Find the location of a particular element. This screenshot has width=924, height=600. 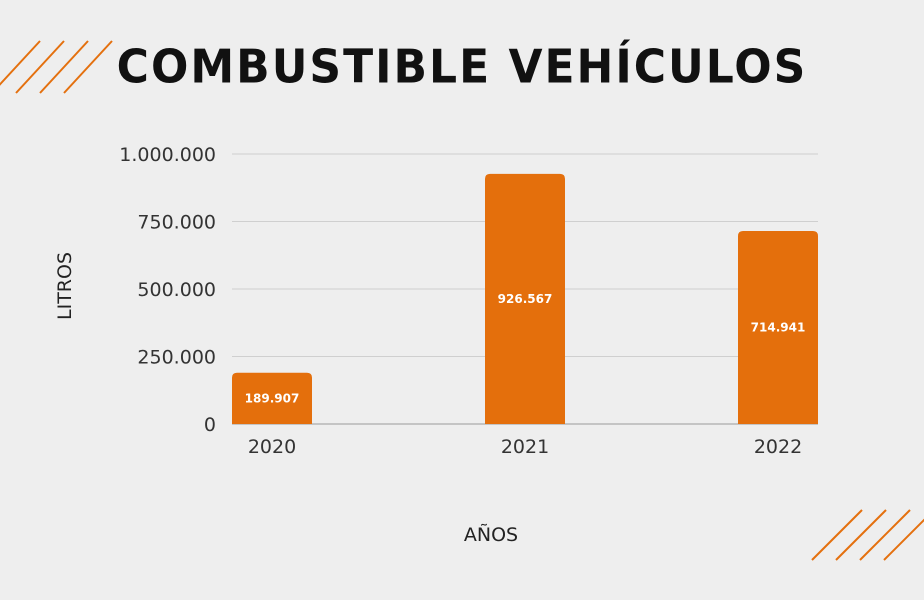

y-tick-label: 750.000 is located at coordinates (176, 223).